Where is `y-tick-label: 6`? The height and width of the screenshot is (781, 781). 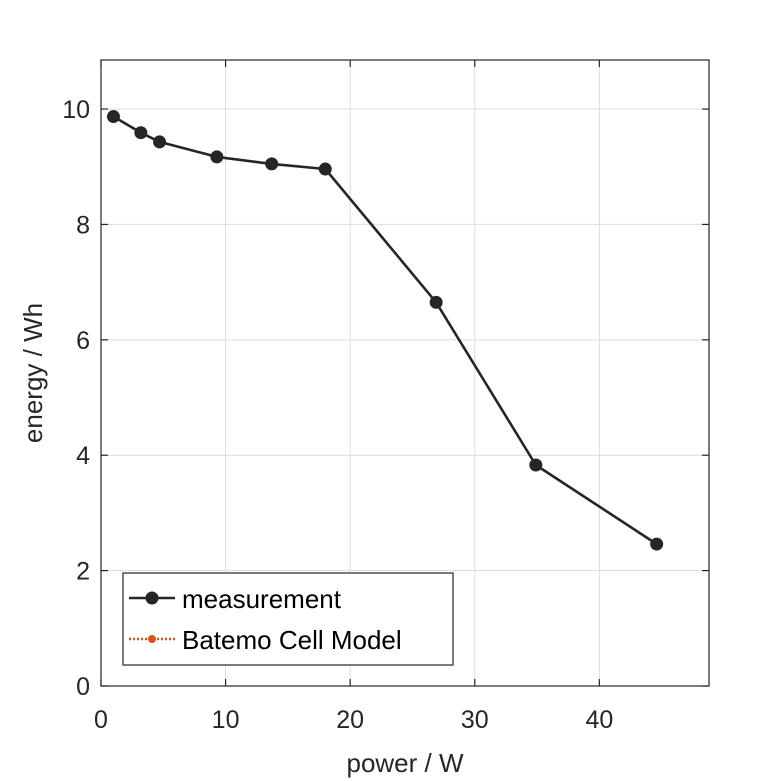
y-tick-label: 6 is located at coordinates (83, 341).